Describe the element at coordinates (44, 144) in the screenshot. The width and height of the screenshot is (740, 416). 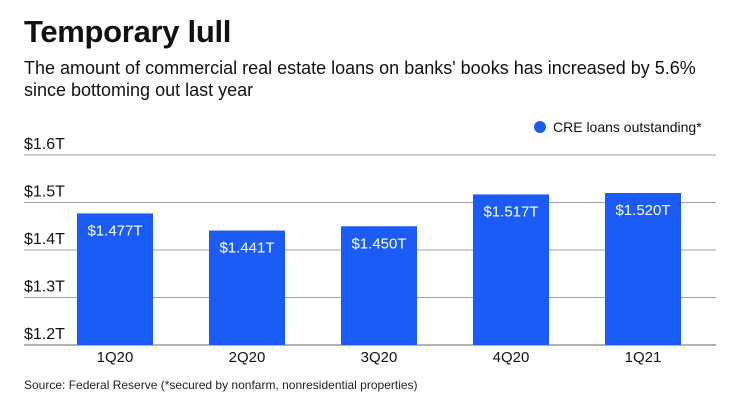
I see `y-tick-label: $1.6T` at that location.